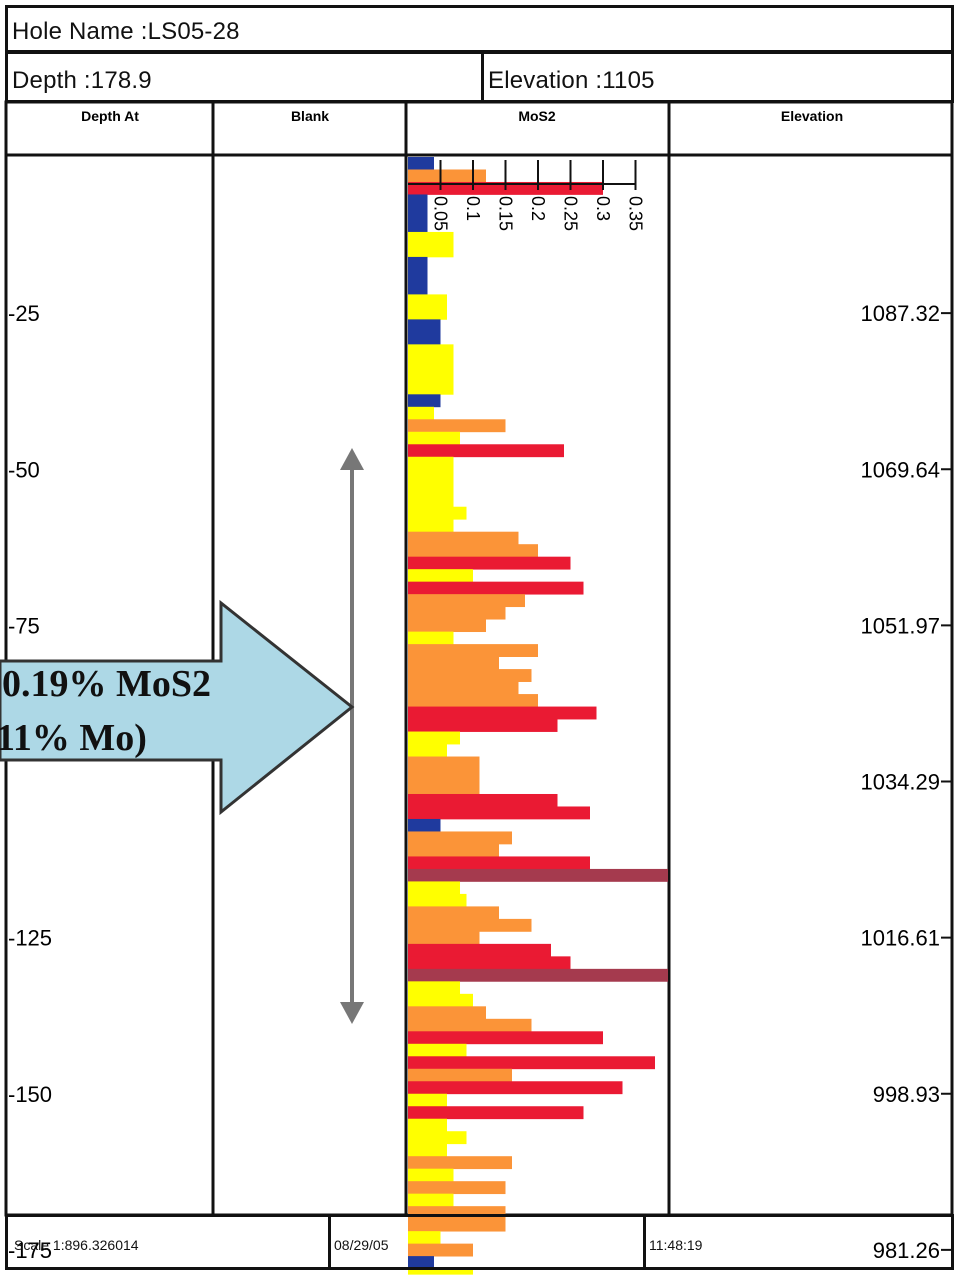 Image resolution: width=961 pixels, height=1278 pixels. What do you see at coordinates (900, 782) in the screenshot?
I see `elevation-tick-label: 1034.29` at bounding box center [900, 782].